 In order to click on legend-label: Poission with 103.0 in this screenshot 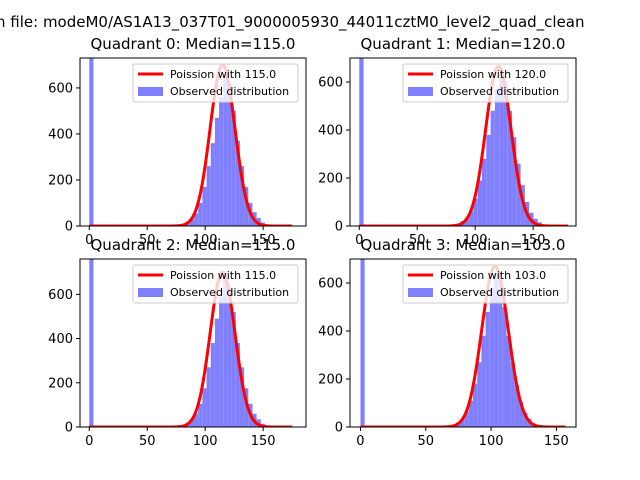, I will do `click(493, 275)`.